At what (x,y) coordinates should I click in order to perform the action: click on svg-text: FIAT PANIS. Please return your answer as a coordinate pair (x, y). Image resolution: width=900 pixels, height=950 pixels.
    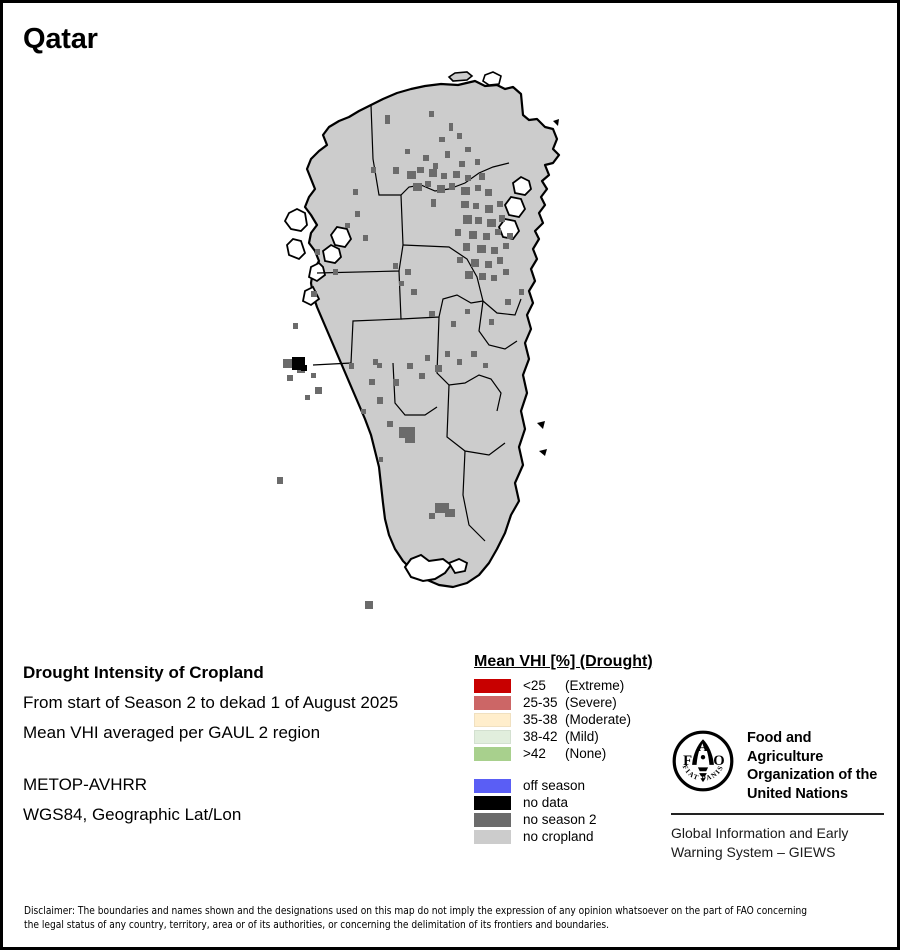
    Looking at the image, I should click on (703, 773).